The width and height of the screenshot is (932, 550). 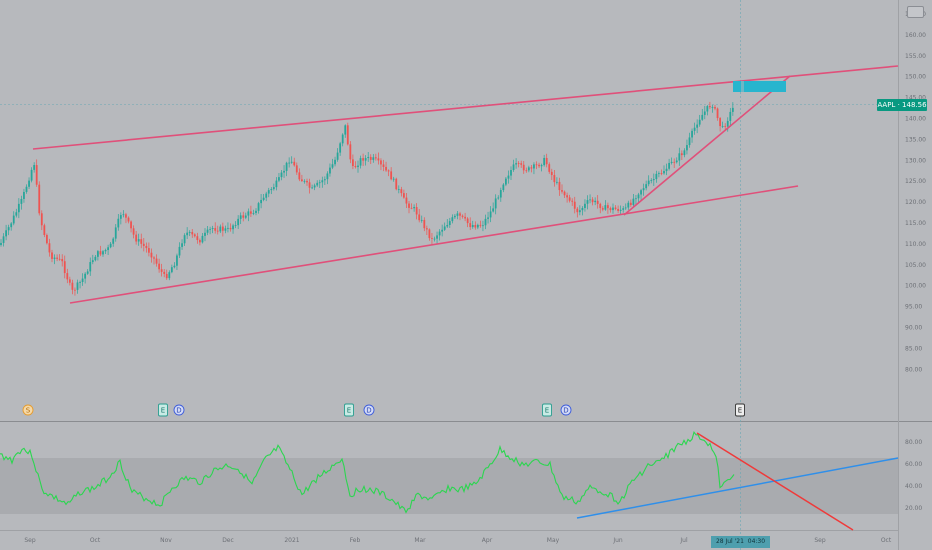 I want to click on oscillator-tick-label: 60.00, so click(x=913, y=464).